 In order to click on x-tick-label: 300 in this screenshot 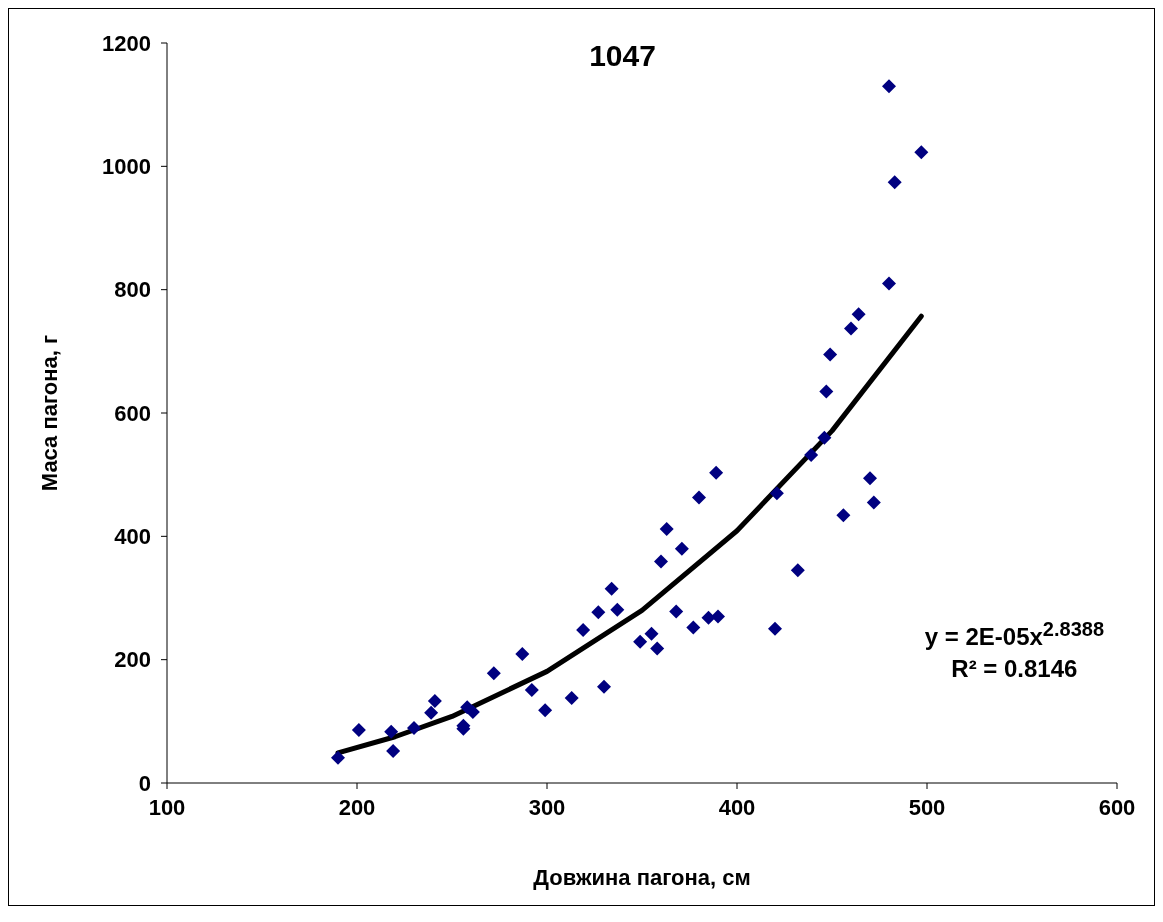, I will do `click(547, 807)`.